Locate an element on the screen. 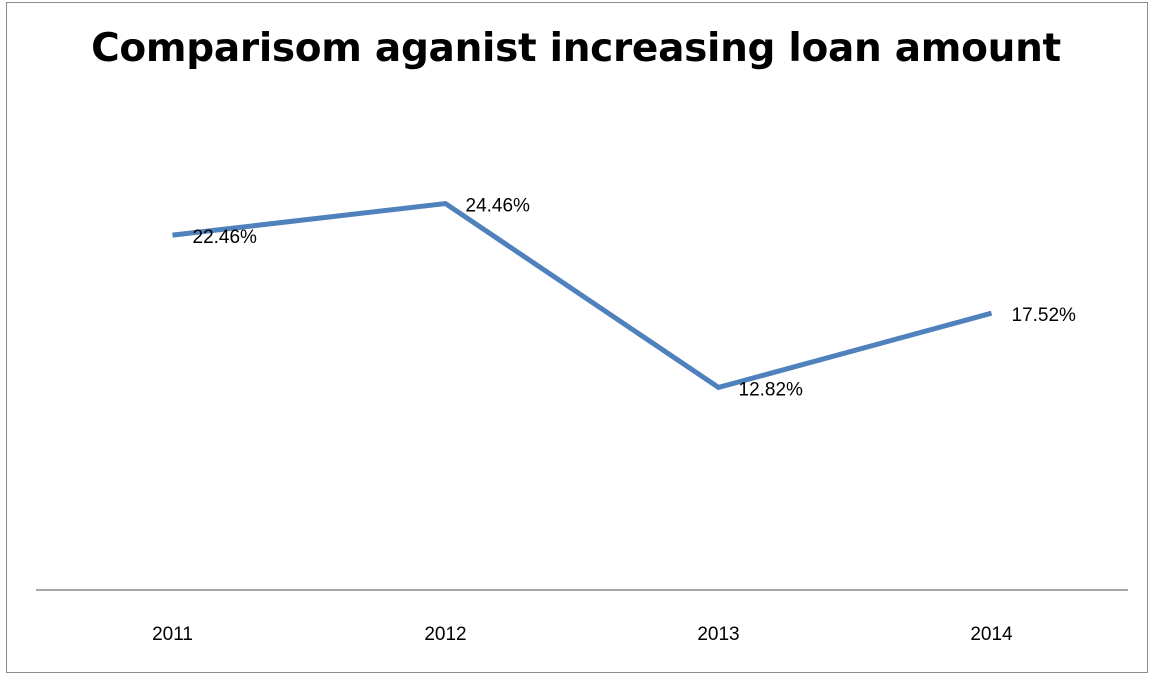 The width and height of the screenshot is (1152, 677). x-tick-label-2011: 2011 is located at coordinates (172, 634).